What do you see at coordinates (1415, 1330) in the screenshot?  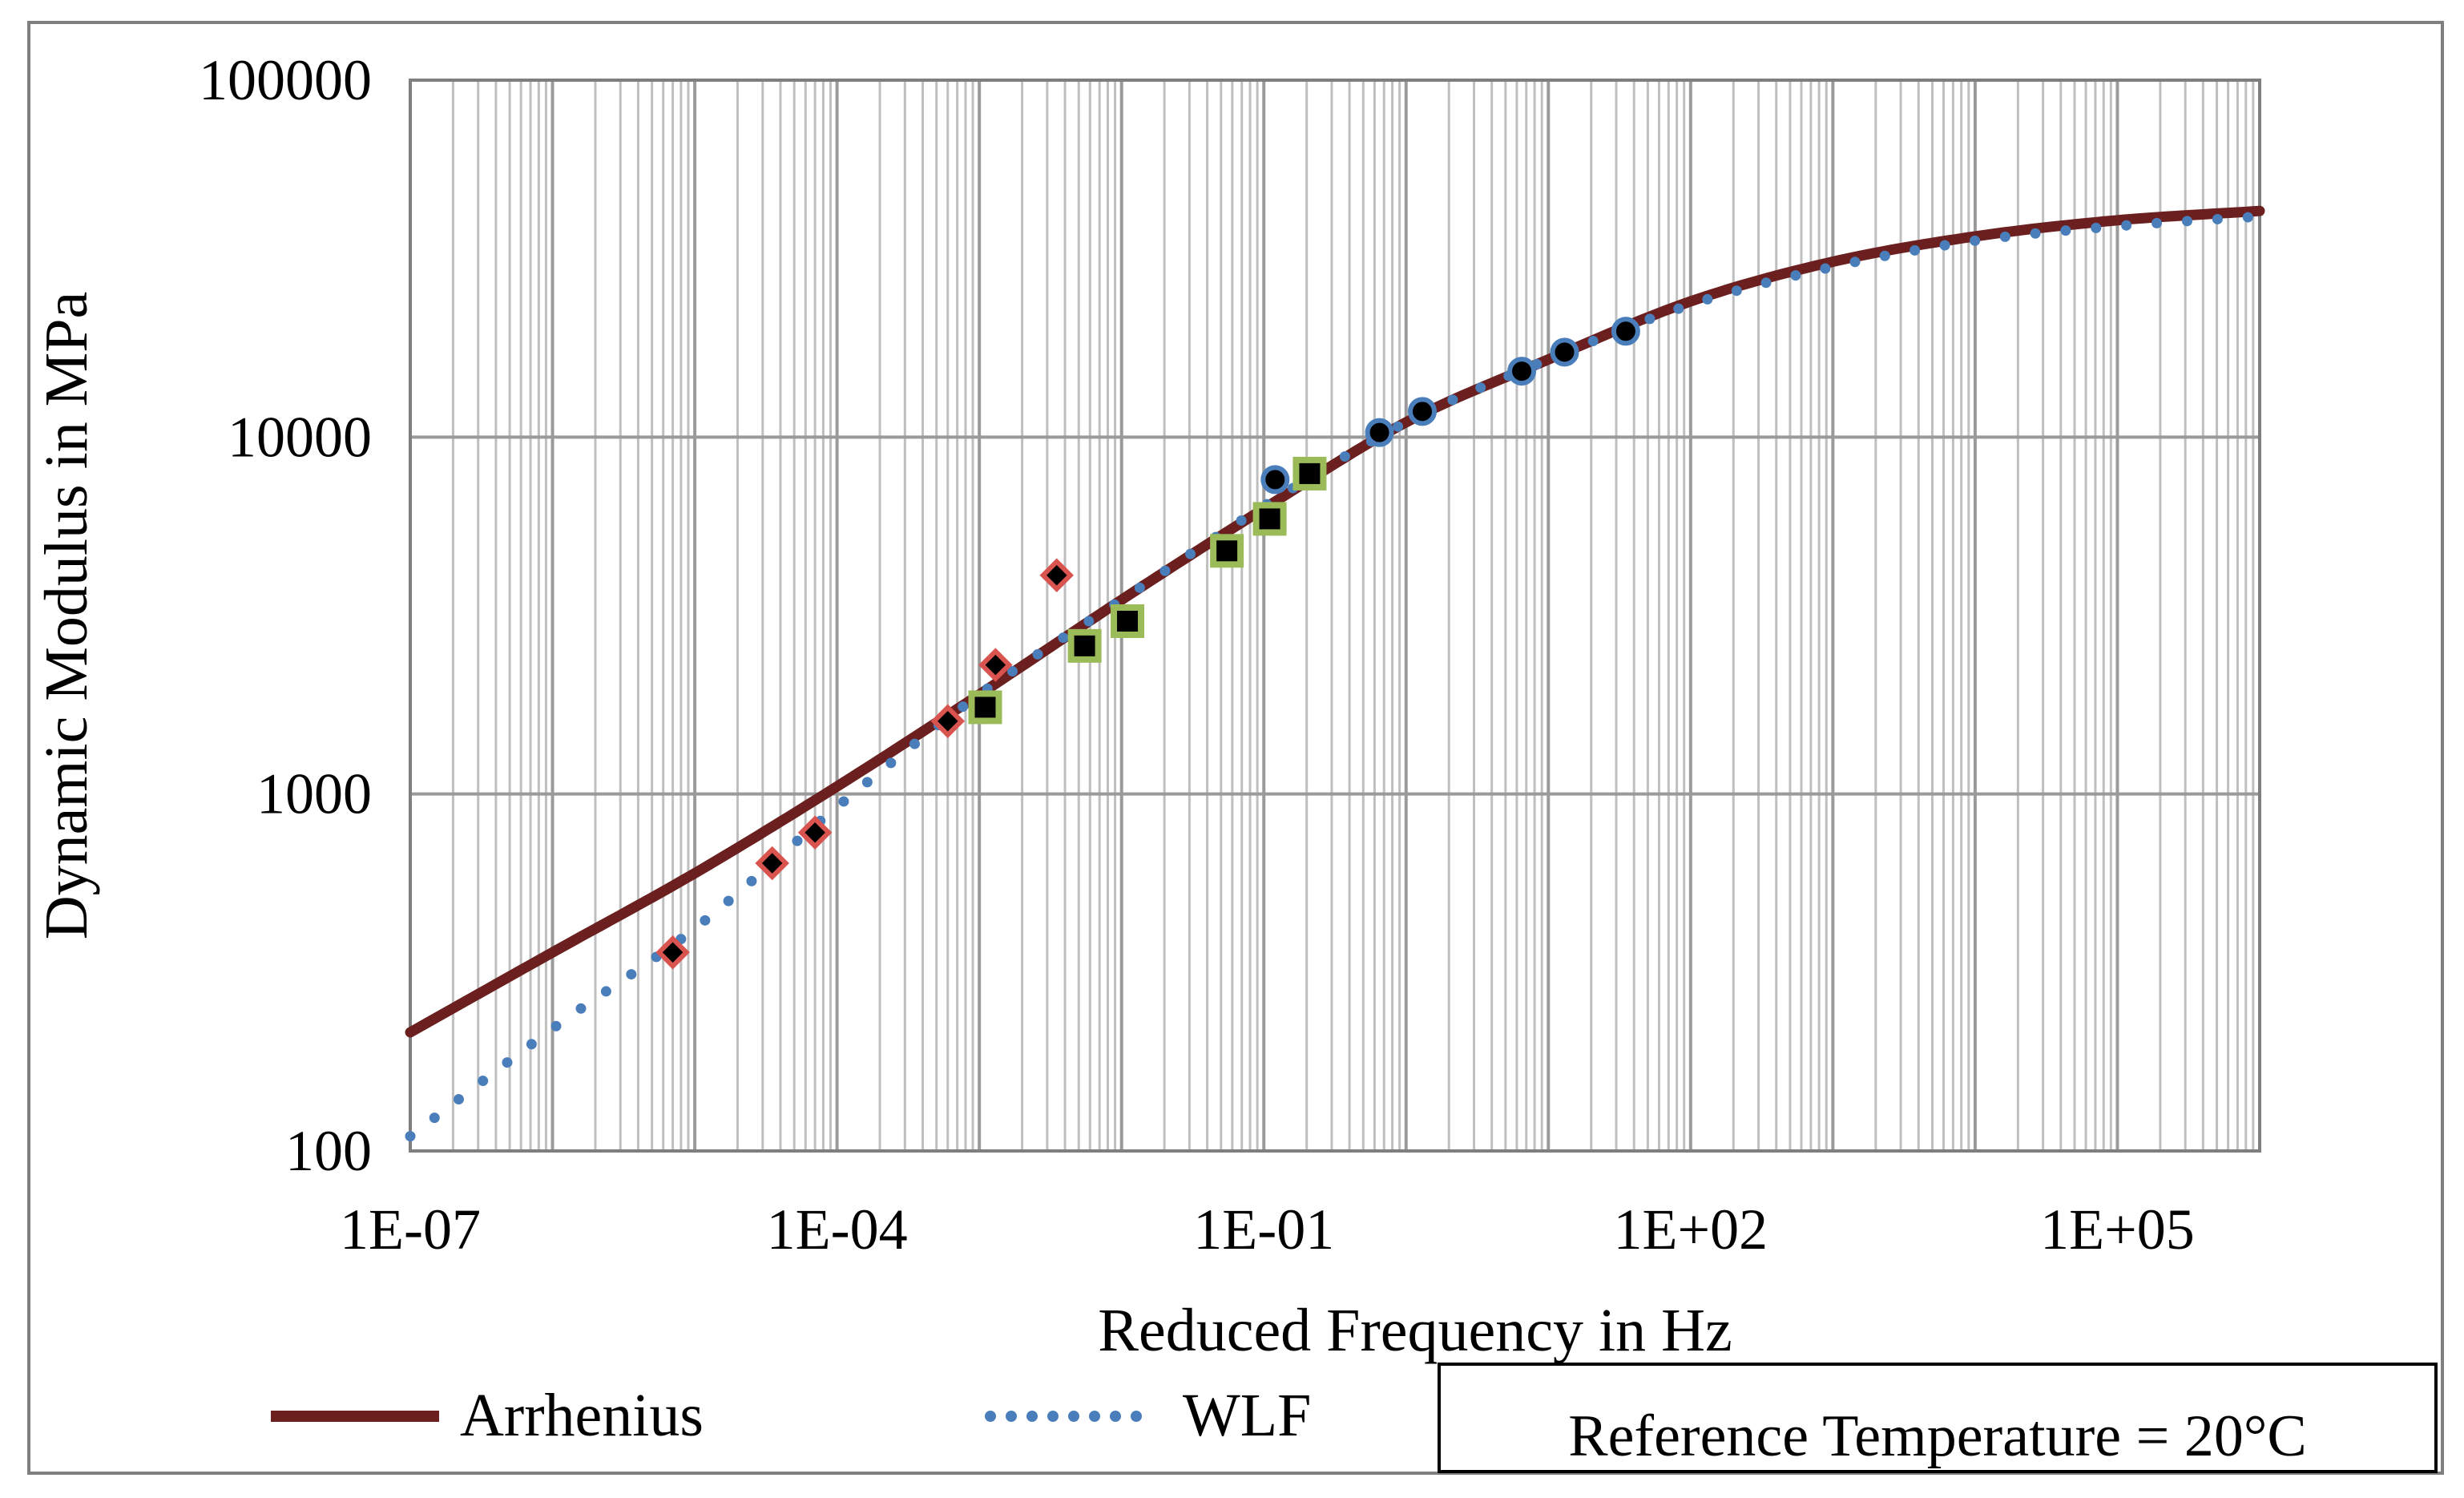 I see `x-axis-title: Reduced Frequency in Hz` at bounding box center [1415, 1330].